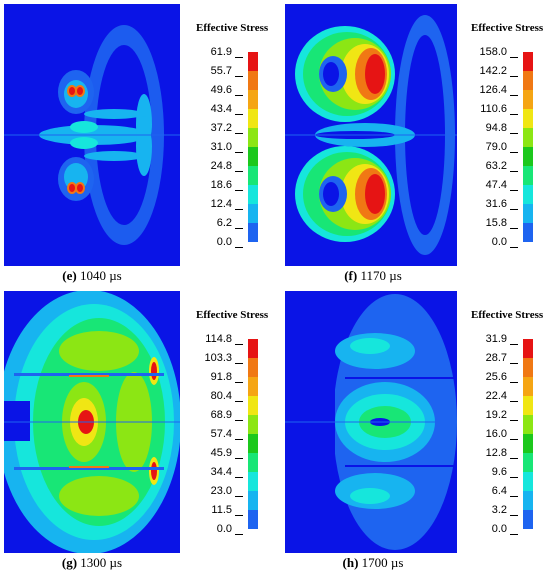 The height and width of the screenshot is (574, 550). What do you see at coordinates (221, 453) in the screenshot?
I see `colorbar-tick-label: 45.9` at bounding box center [221, 453].